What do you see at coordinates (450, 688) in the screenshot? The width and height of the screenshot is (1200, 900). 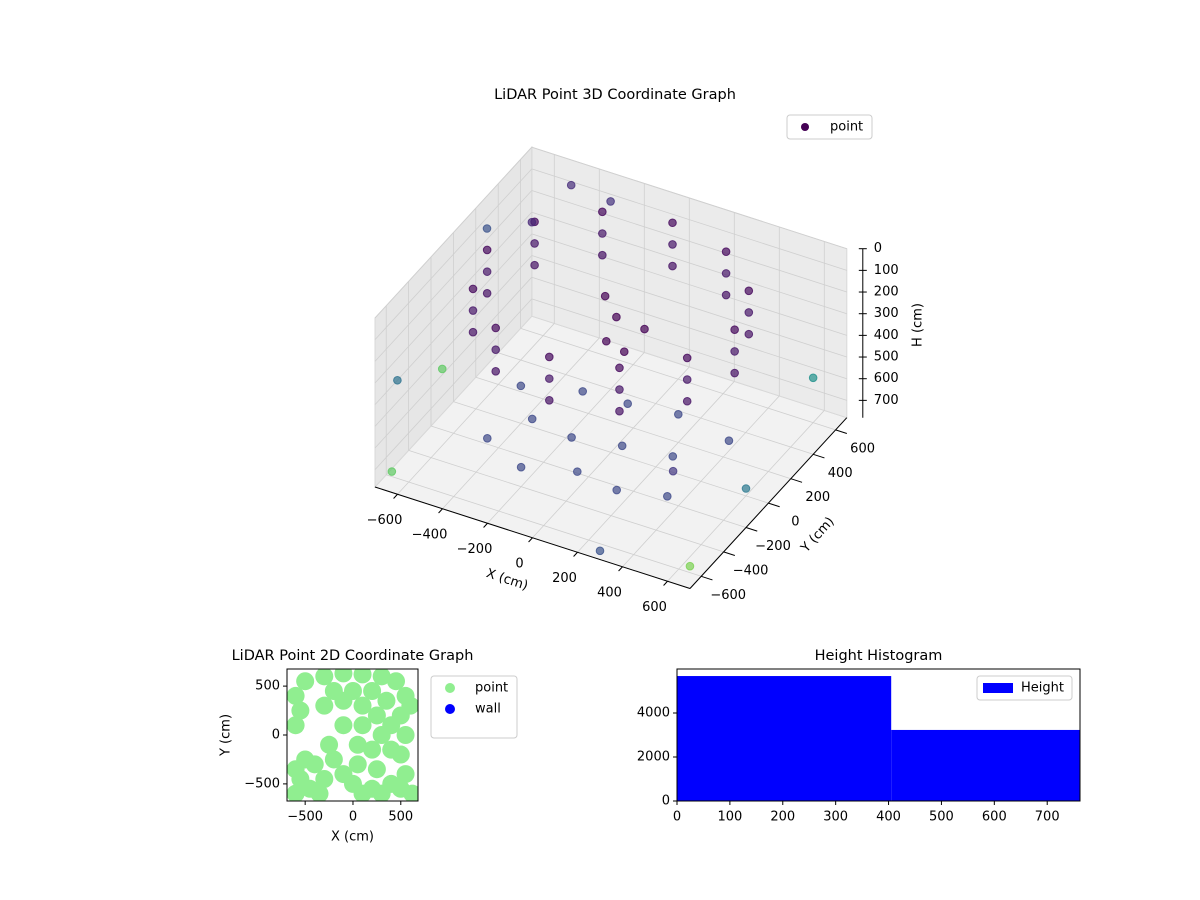 I see `legend-marker` at bounding box center [450, 688].